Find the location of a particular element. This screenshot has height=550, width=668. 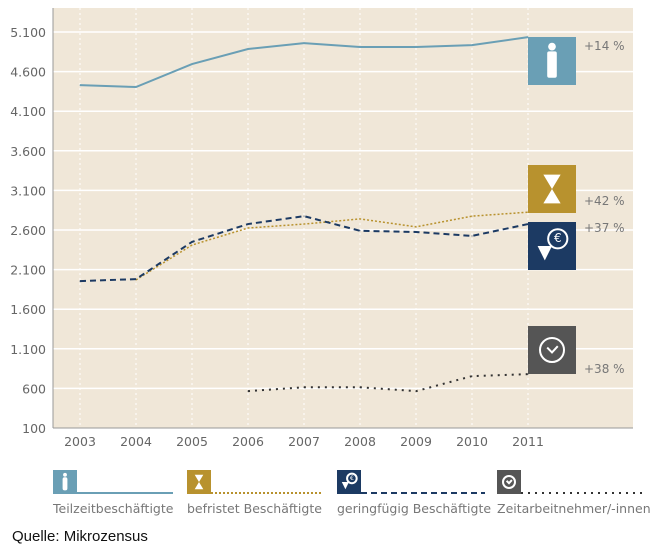

x-tick-label: 2011 is located at coordinates (528, 441).